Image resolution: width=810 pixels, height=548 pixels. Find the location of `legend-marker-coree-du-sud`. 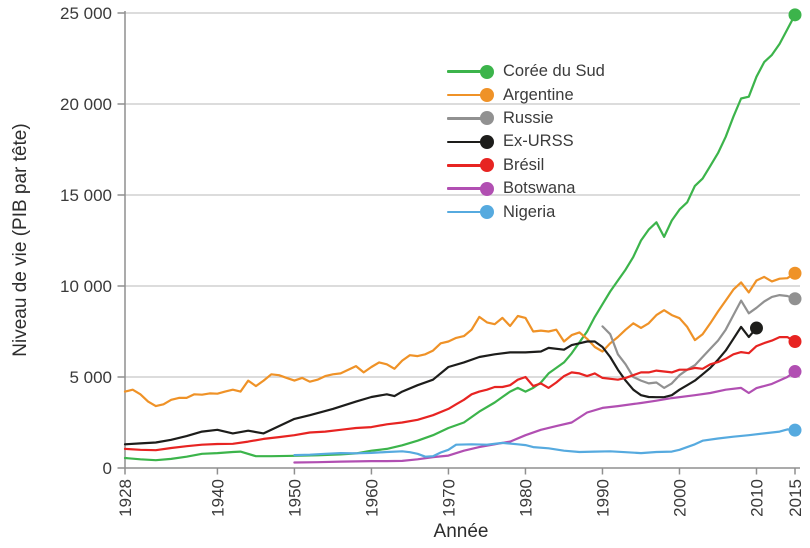

legend-marker-coree-du-sud is located at coordinates (470, 71).